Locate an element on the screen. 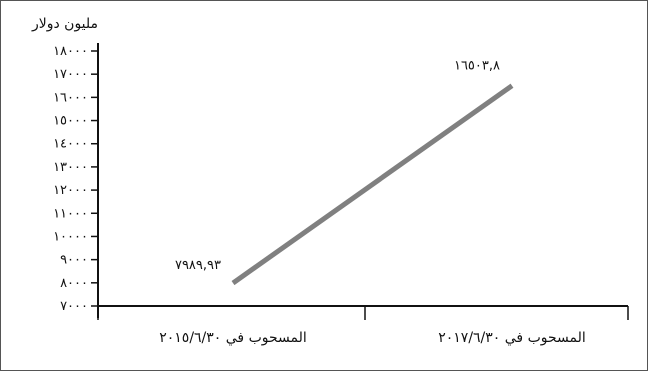 This screenshot has width=648, height=371. y-tick-label: ١٣٠٠٠ is located at coordinates (70, 167).